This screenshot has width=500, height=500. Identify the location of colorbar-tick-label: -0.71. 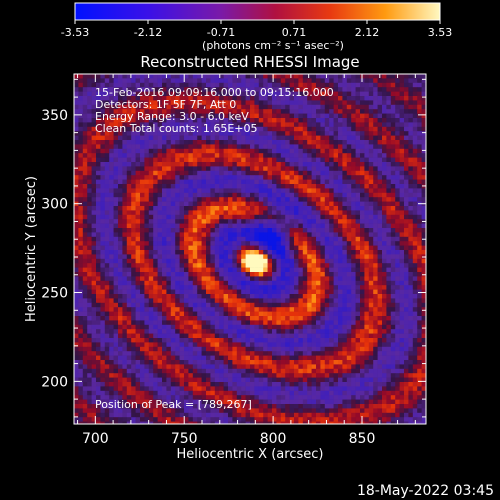
(221, 32).